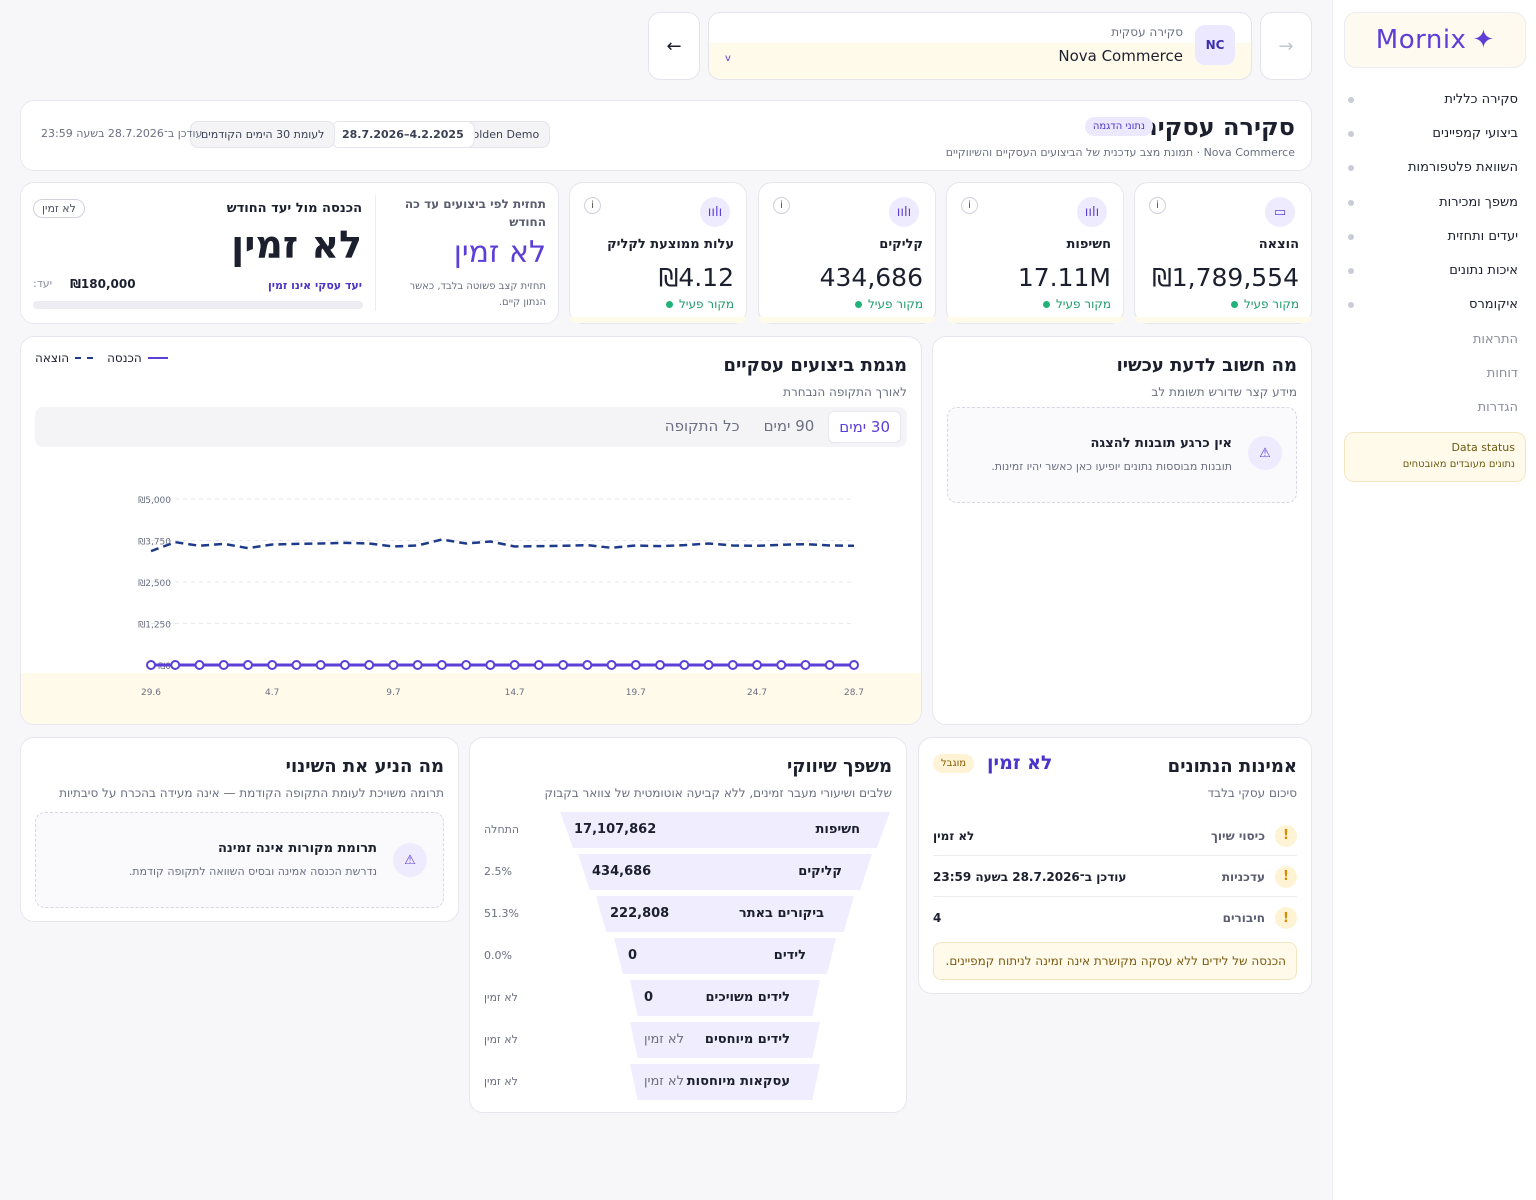  I want to click on sidebar-item-label: הגדרות, so click(1497, 407).